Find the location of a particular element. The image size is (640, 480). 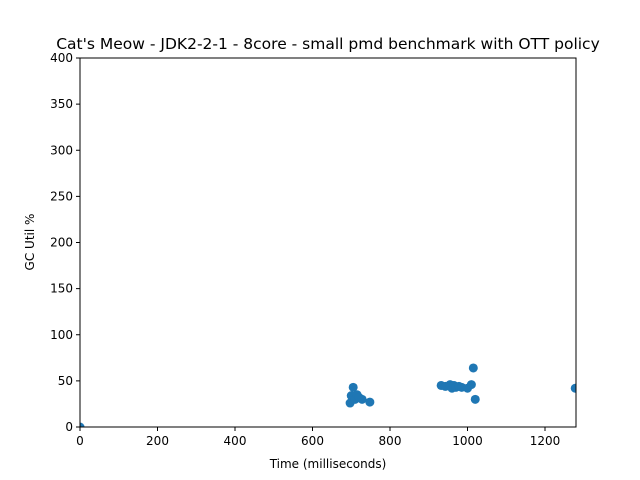

x-axis: 0 200 400 600 800 1000 1200 is located at coordinates (318, 437).